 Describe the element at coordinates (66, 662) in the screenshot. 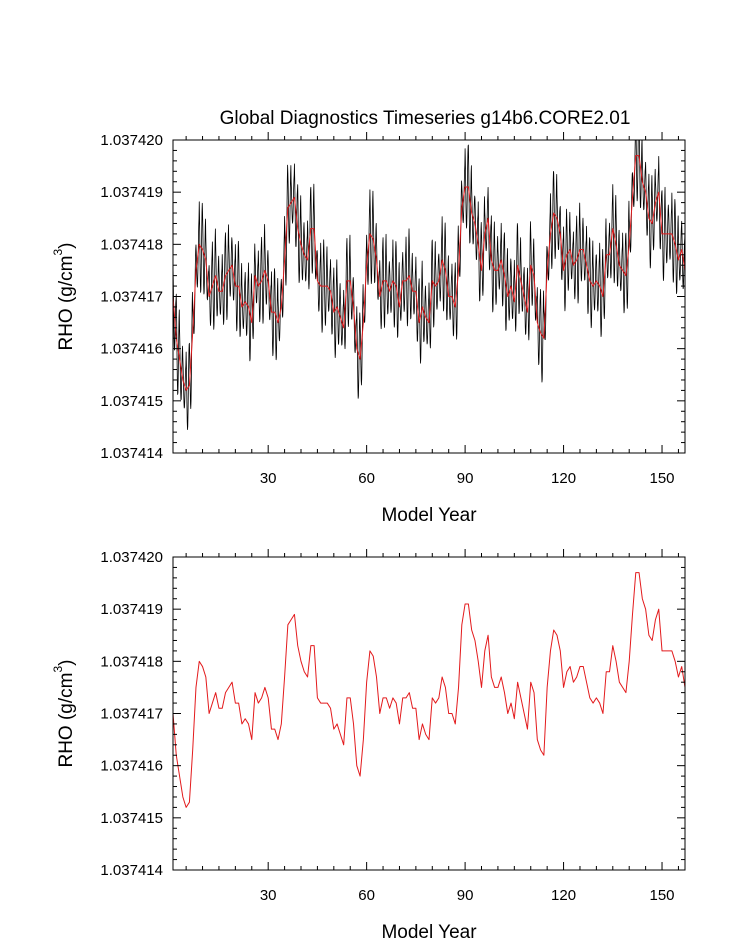

I see `bottom-y-axis-label-close: )` at that location.